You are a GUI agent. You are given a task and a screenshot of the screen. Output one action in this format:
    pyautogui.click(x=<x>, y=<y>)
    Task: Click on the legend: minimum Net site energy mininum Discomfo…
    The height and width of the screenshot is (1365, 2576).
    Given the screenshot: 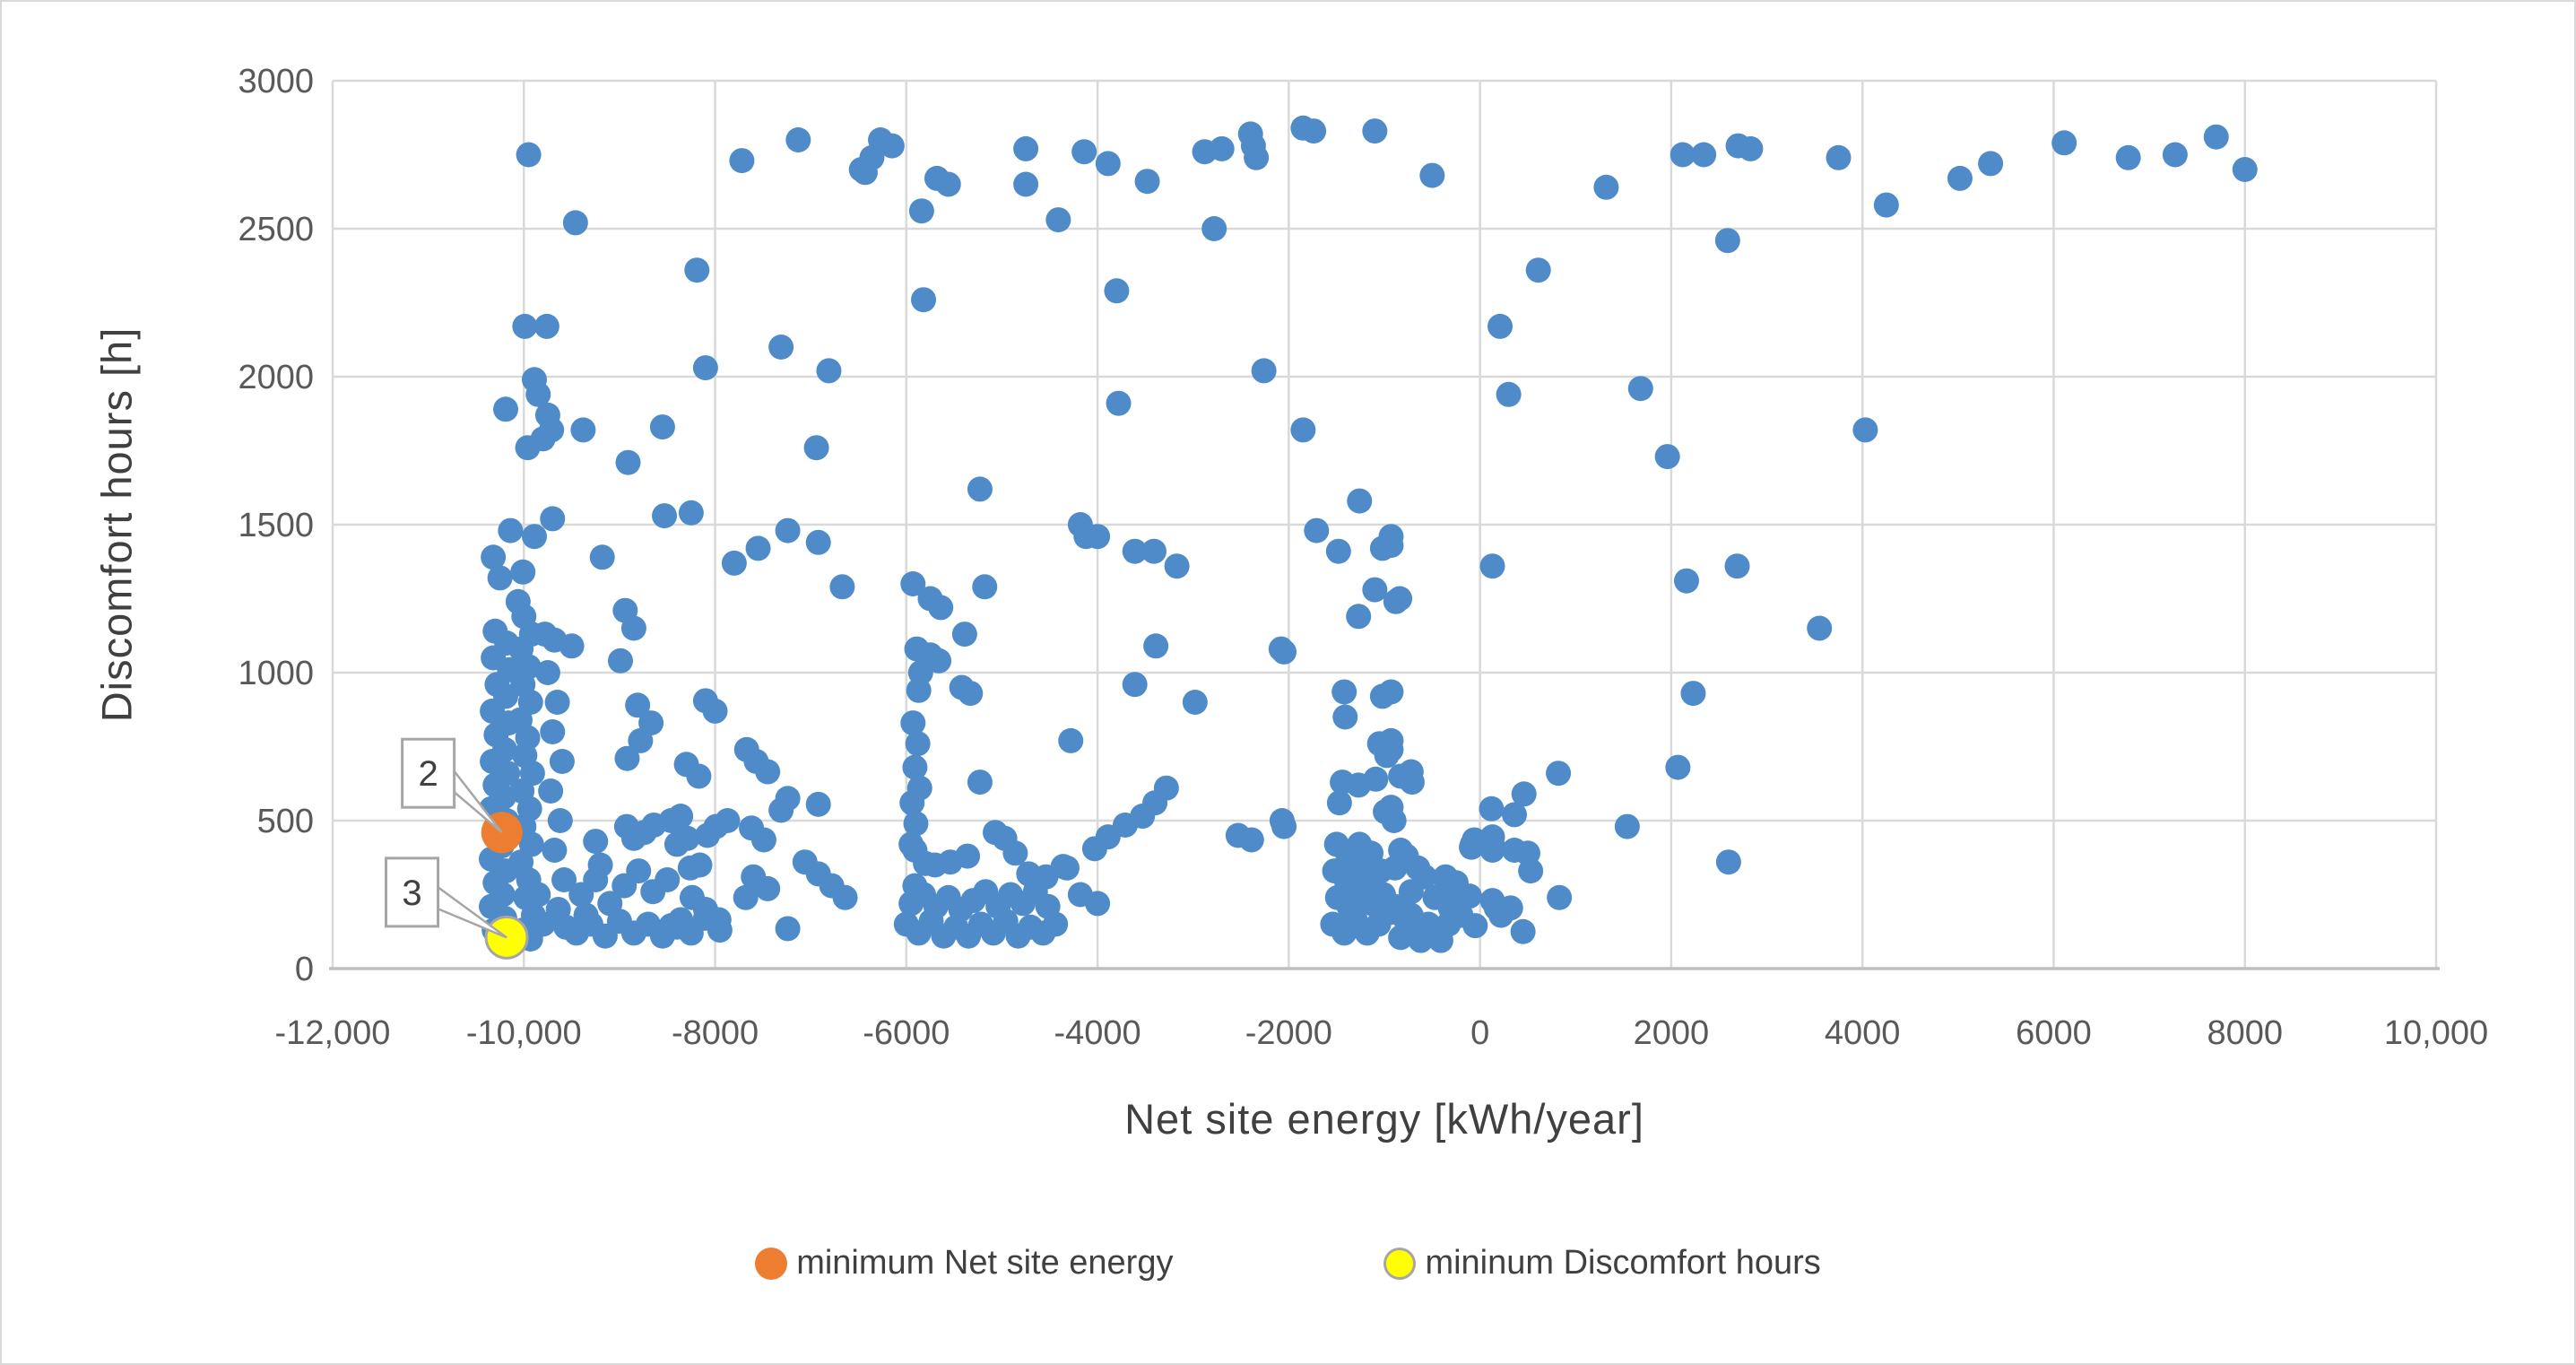 What is the action you would take?
    pyautogui.click(x=1288, y=1263)
    